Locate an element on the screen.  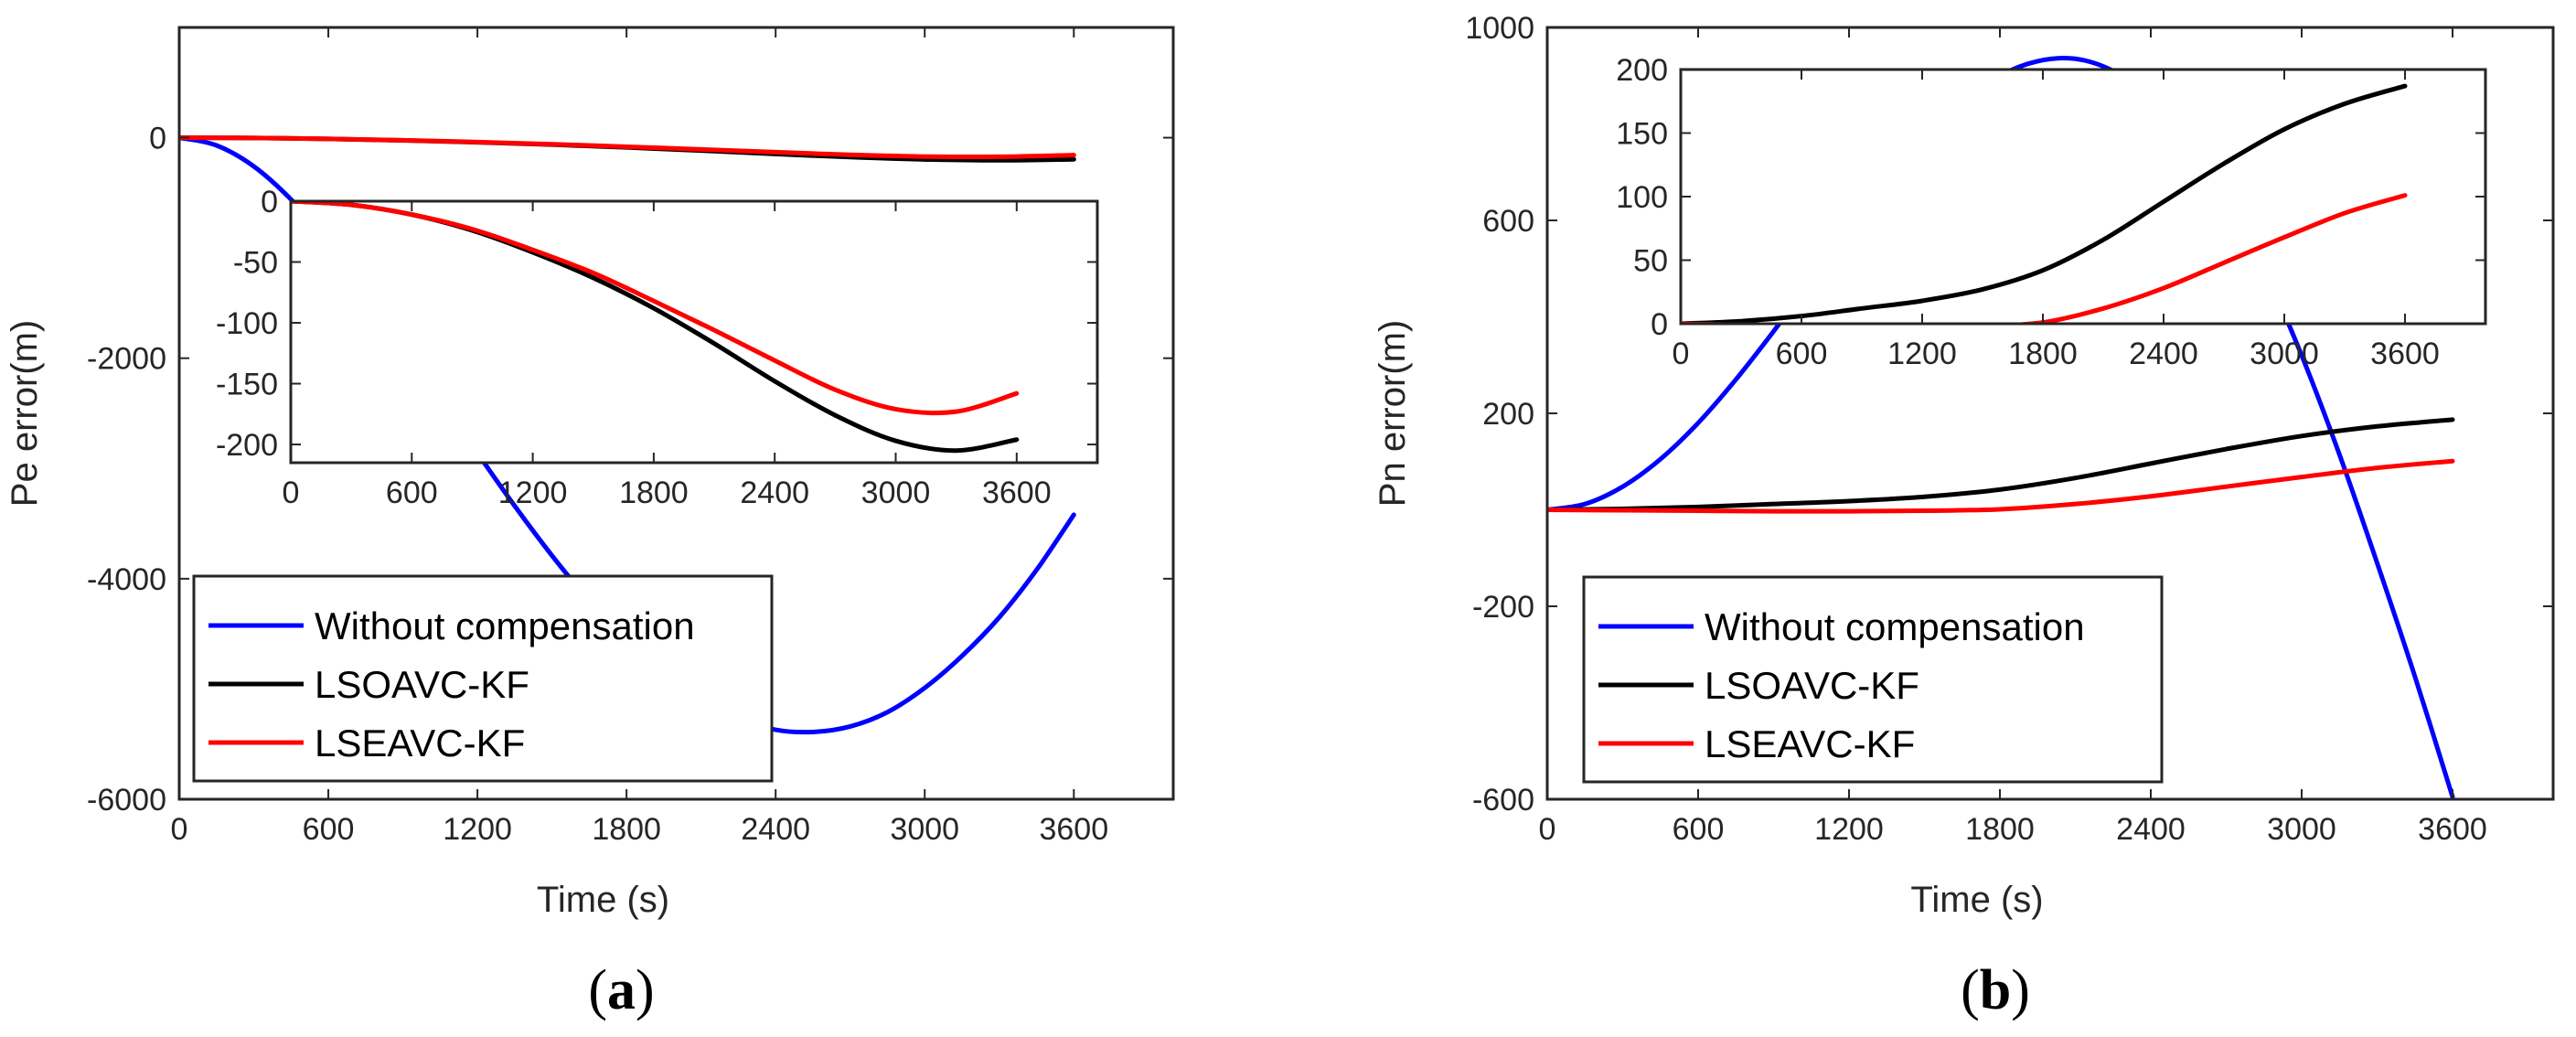
panel-a-x-tick-label: 0 is located at coordinates (179, 829).